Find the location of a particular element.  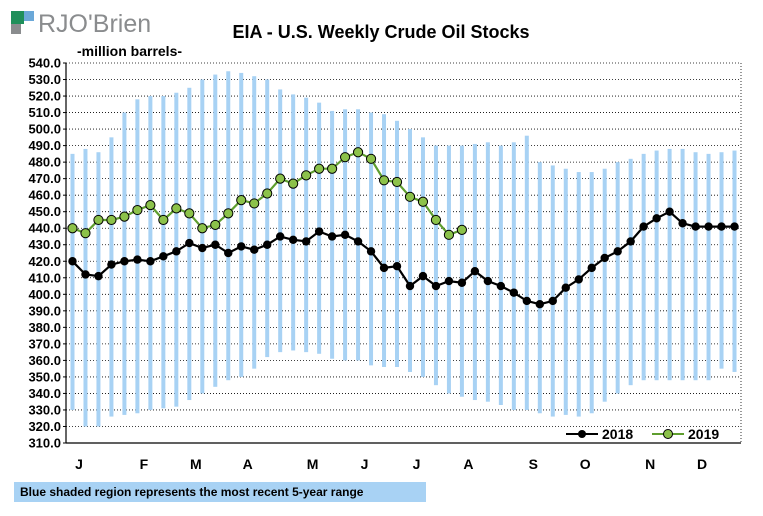

legend-2019-marker is located at coordinates (668, 434).